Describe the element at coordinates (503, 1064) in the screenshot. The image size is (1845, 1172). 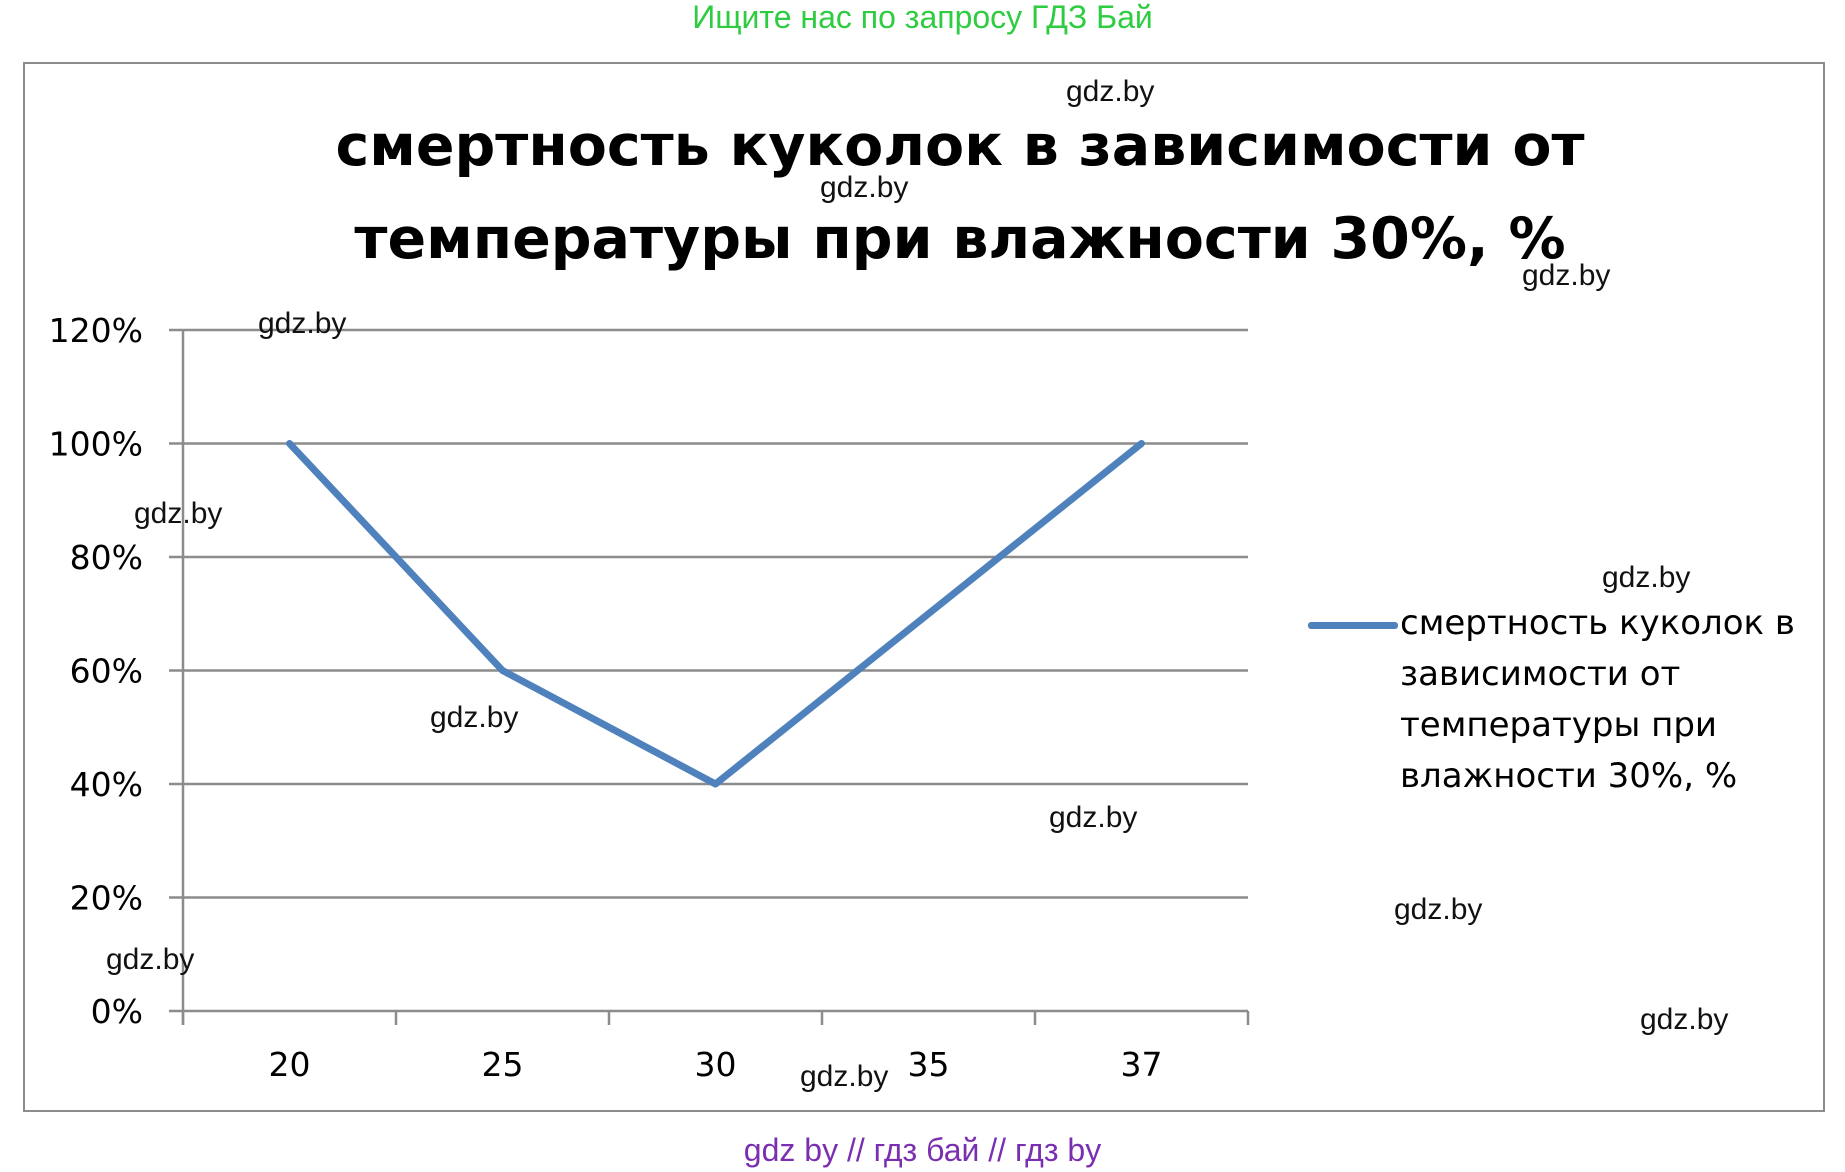
I see `x-tick-label: 25` at that location.